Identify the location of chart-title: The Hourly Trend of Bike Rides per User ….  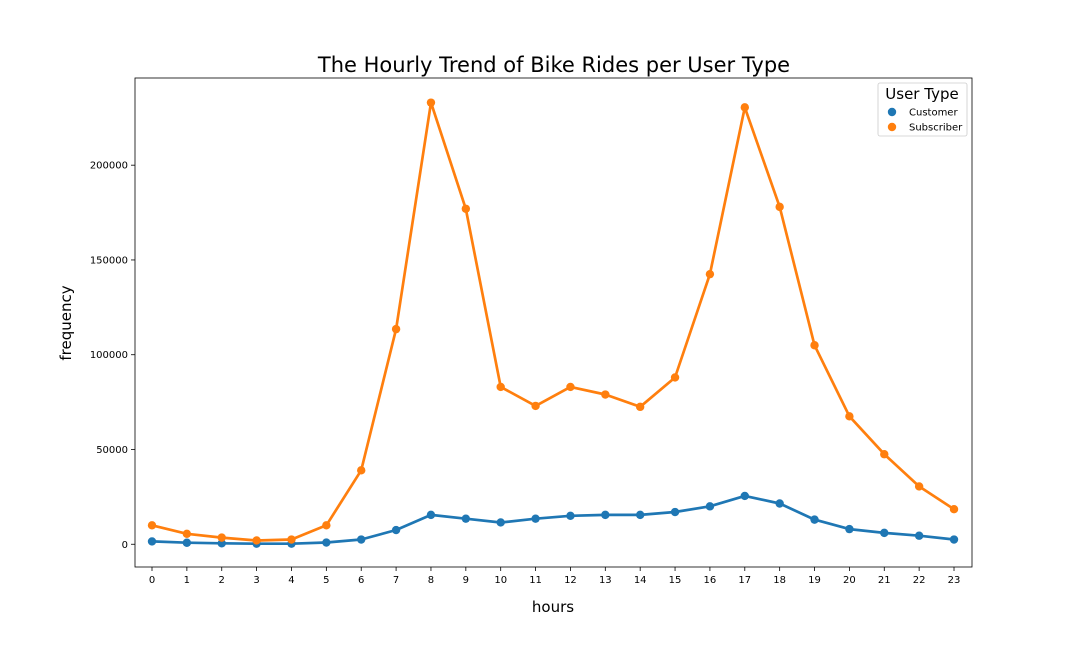
(553, 65).